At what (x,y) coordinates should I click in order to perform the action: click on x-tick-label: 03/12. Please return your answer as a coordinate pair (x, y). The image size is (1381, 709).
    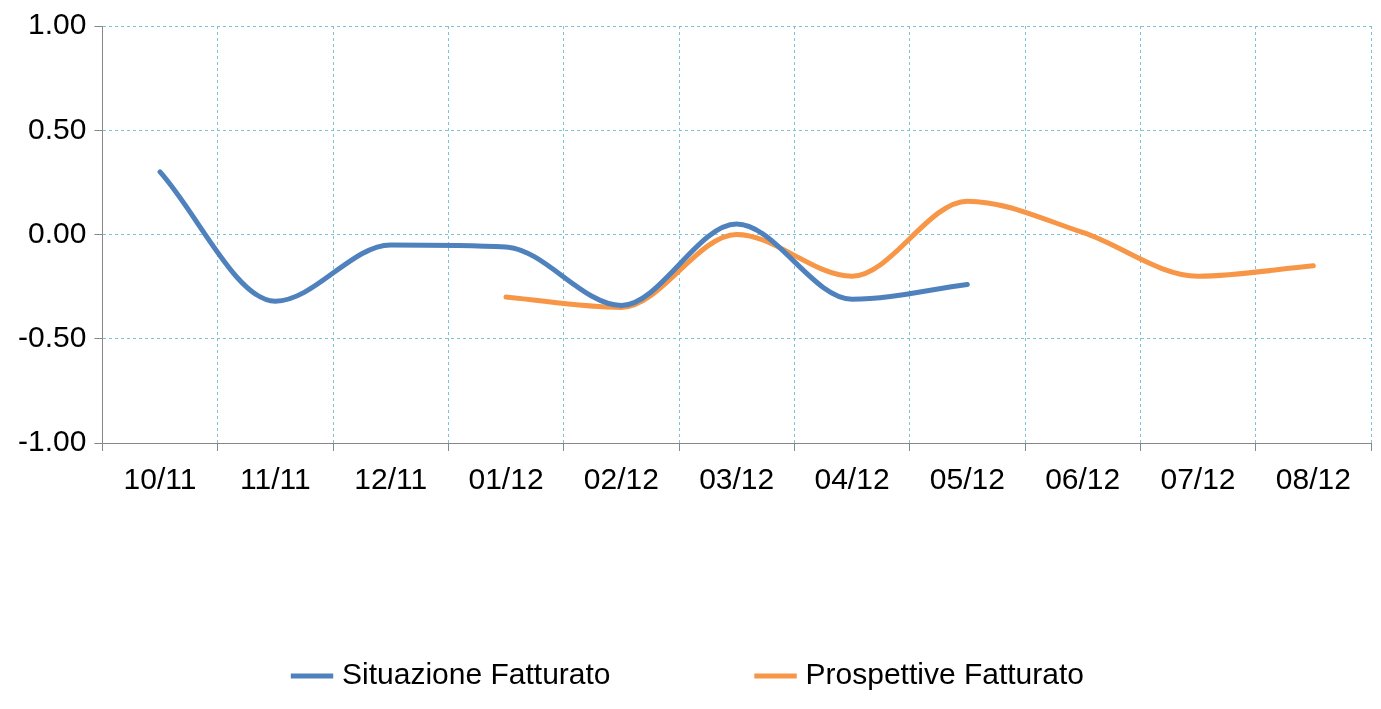
    Looking at the image, I should click on (737, 479).